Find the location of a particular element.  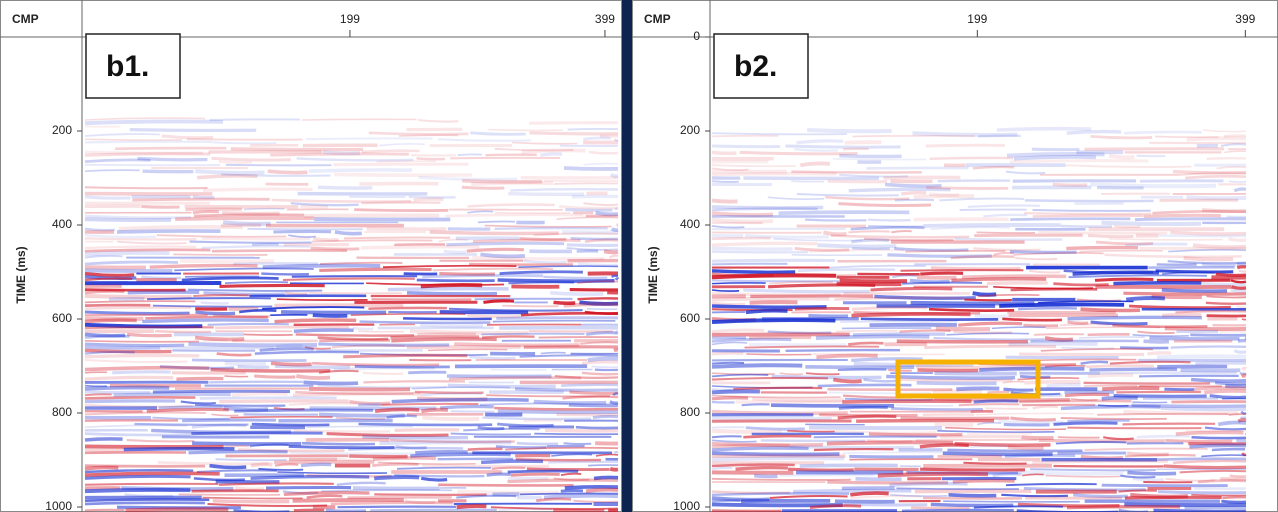

x-tick-label: 199 is located at coordinates (350, 19).